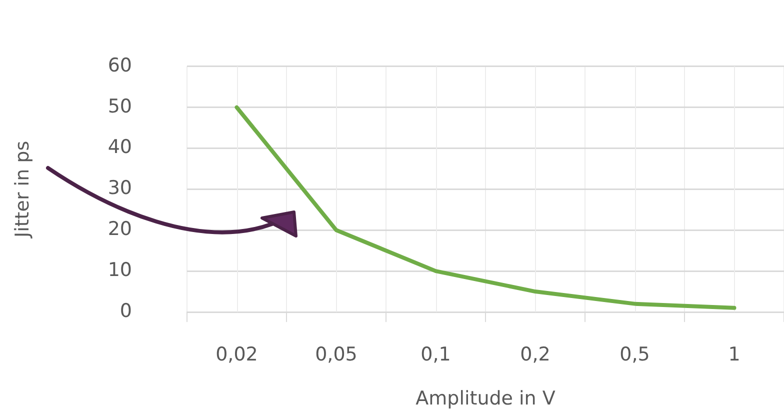 The image size is (784, 411). Describe the element at coordinates (120, 188) in the screenshot. I see `y-tick-label: 30` at that location.